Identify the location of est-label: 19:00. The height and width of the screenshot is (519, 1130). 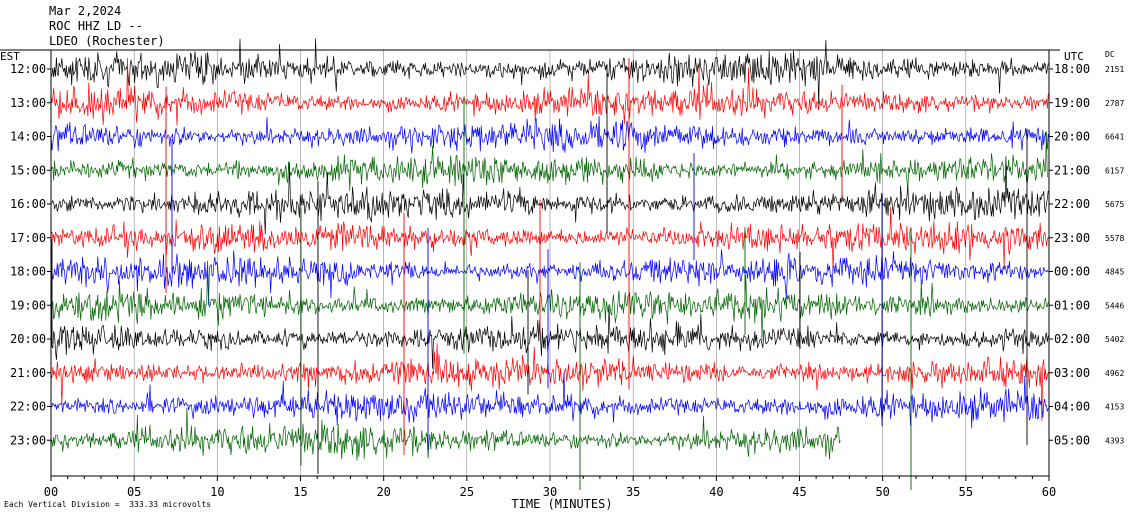
(28, 305).